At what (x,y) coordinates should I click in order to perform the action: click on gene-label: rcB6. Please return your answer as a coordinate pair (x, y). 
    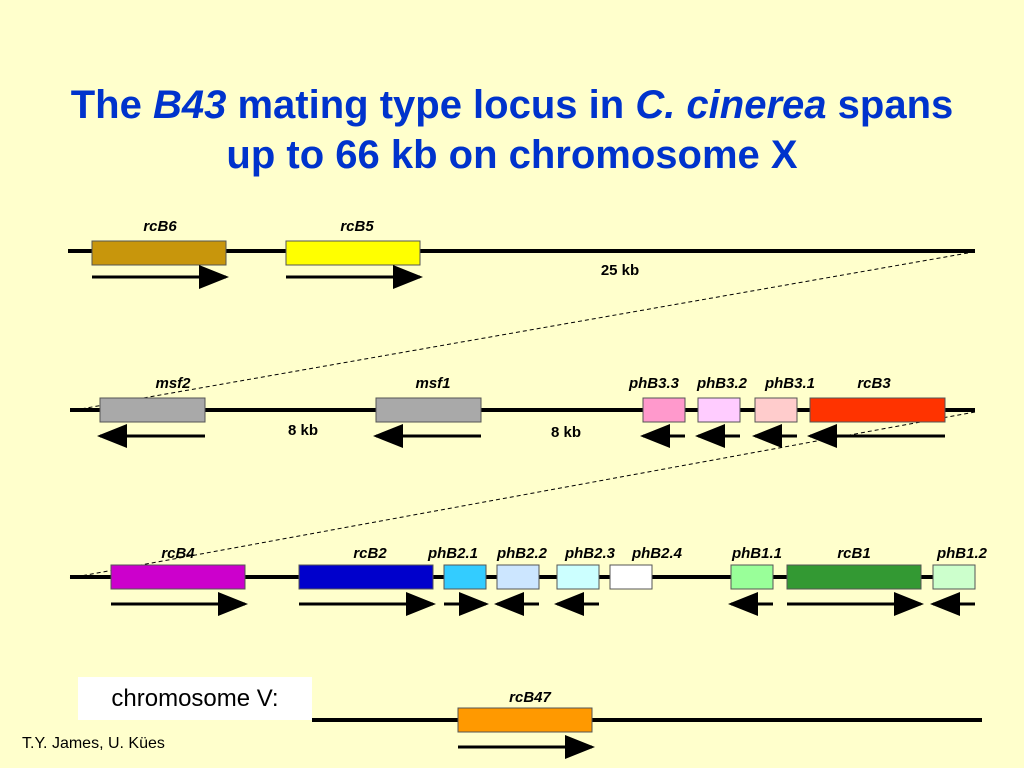
    Looking at the image, I should click on (160, 226).